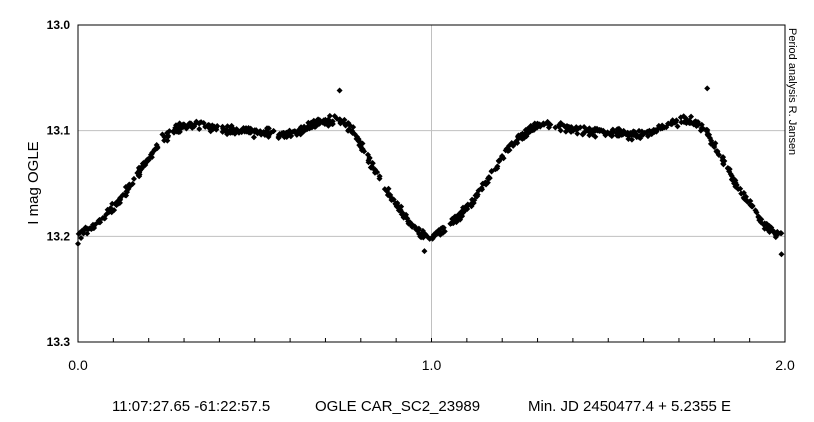 The image size is (814, 422). Describe the element at coordinates (59, 25) in the screenshot. I see `y-tick-label: 13.0` at that location.